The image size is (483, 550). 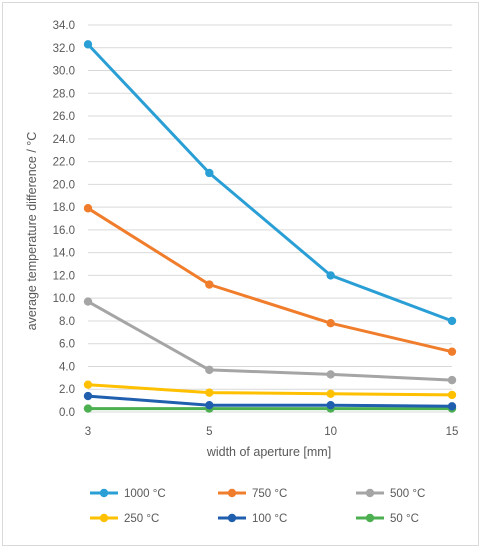 What do you see at coordinates (269, 494) in the screenshot?
I see `legend-label: 750 °C` at bounding box center [269, 494].